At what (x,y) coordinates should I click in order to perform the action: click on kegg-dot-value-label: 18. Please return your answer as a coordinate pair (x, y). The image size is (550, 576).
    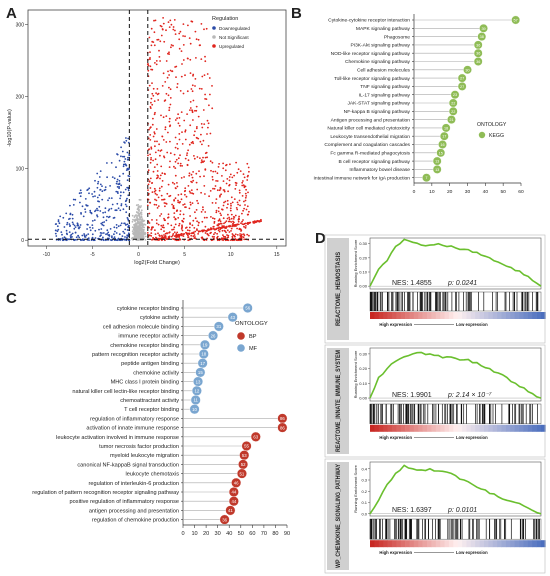
    Looking at the image, I should click on (446, 128).